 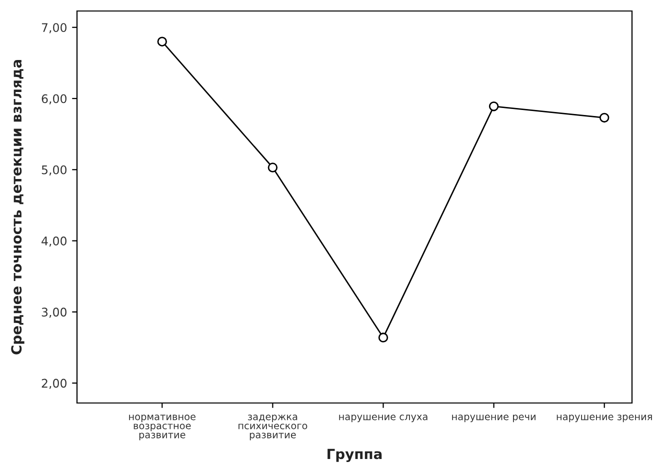 What do you see at coordinates (604, 418) in the screenshot?
I see `x-tick-label: нарушение зрения` at bounding box center [604, 418].